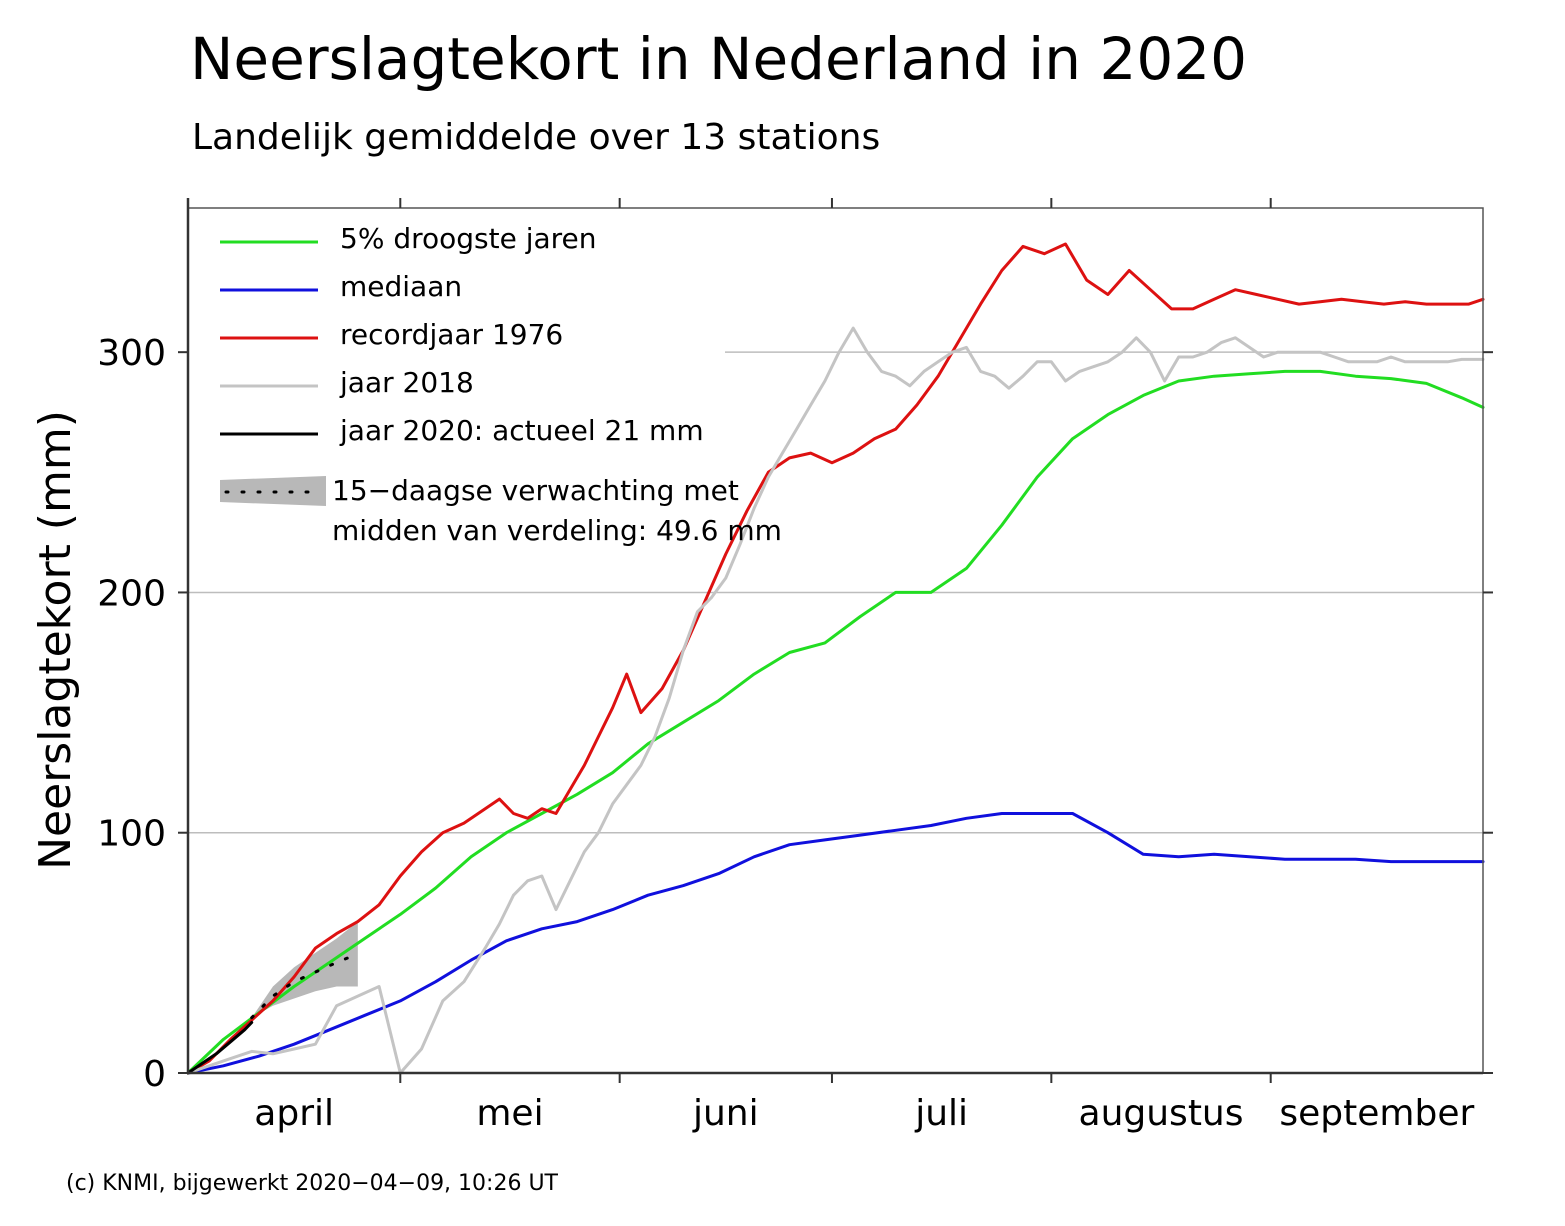  Describe the element at coordinates (535, 490) in the screenshot. I see `legend-label: 15−daagse verwachting met` at that location.